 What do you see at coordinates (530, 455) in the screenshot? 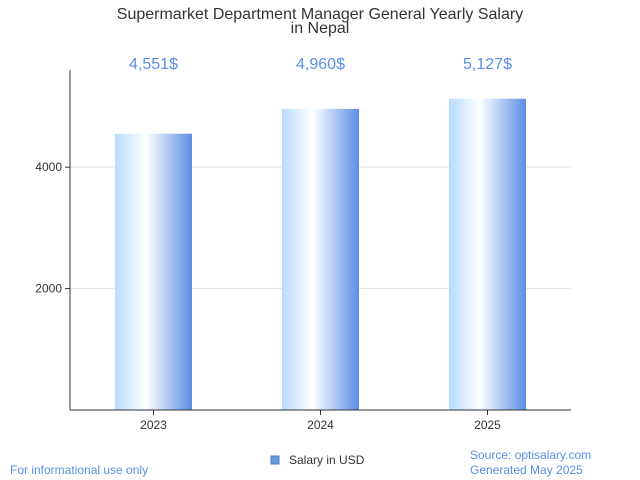
I see `source-text: Source: optisalary.com` at bounding box center [530, 455].